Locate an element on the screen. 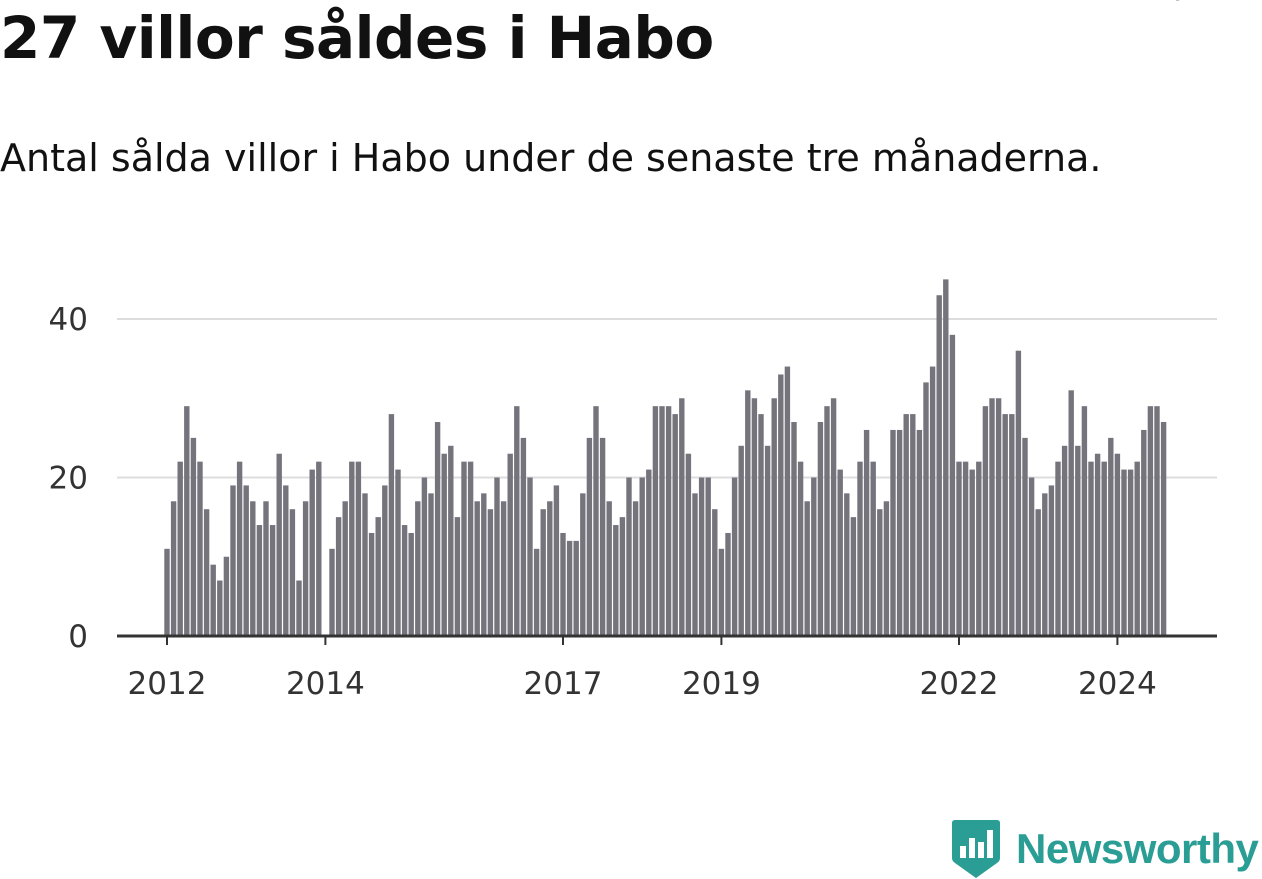  x-tick-label: 2012 is located at coordinates (167, 684).